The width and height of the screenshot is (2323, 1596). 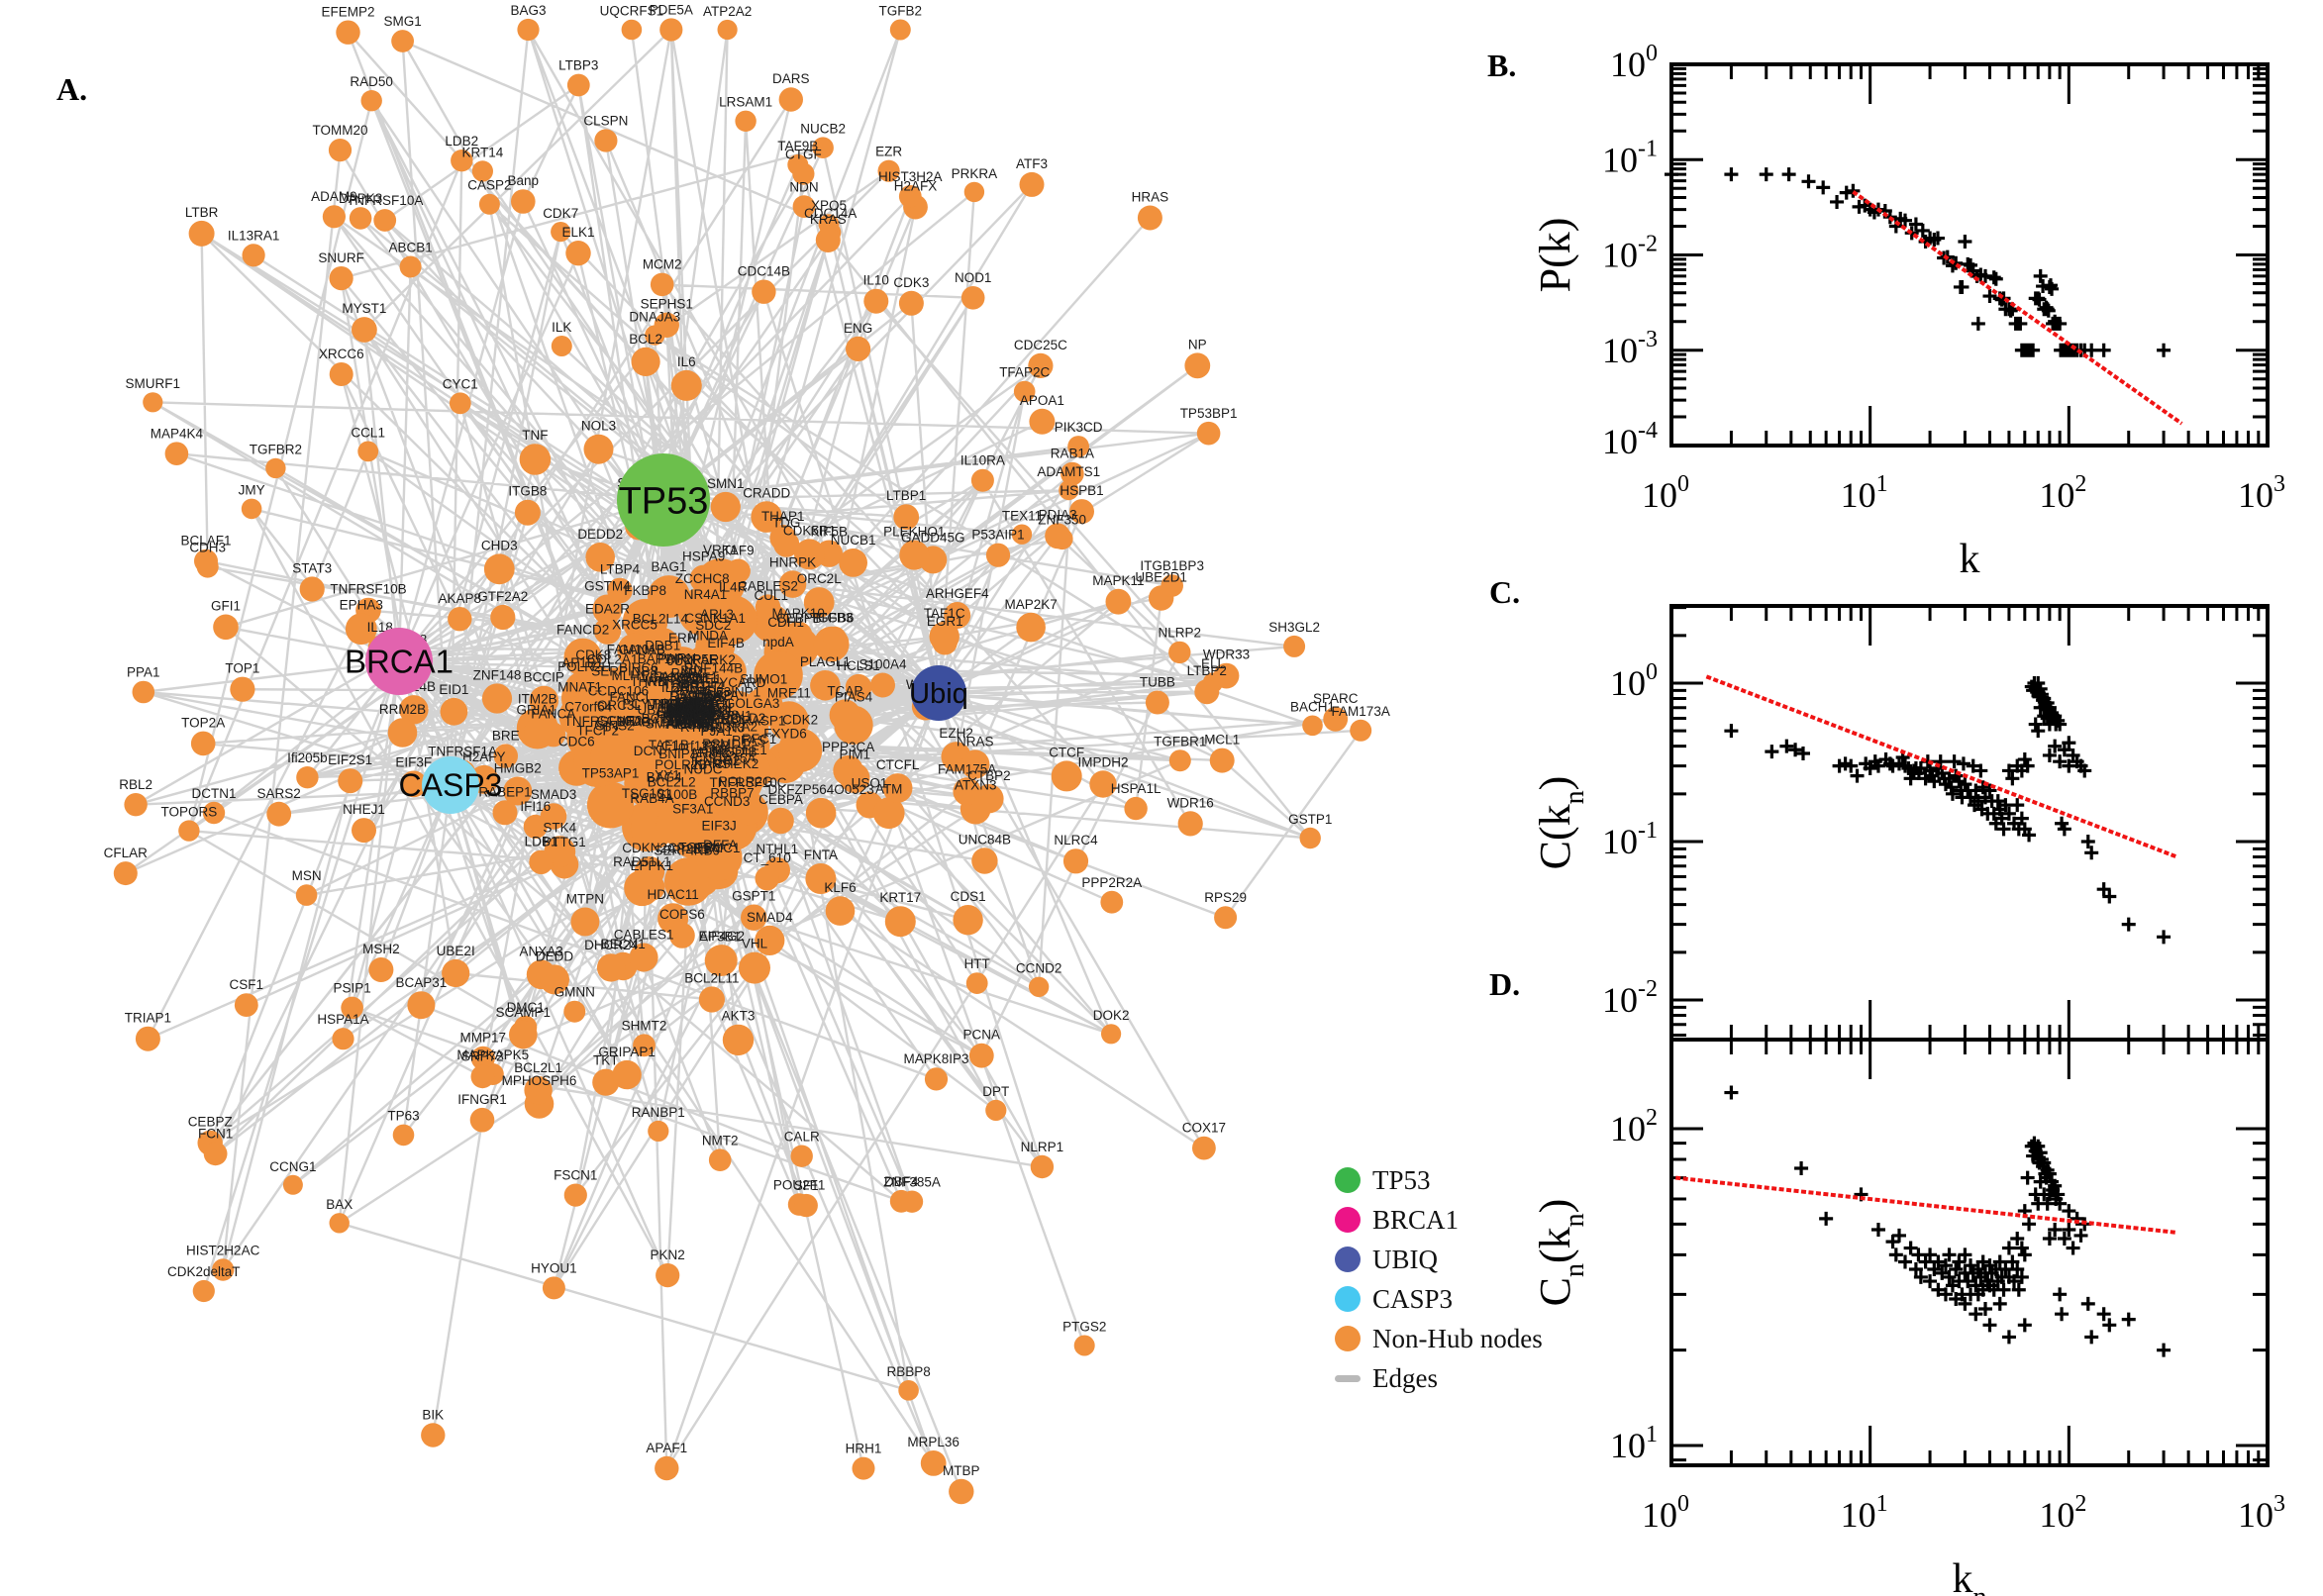 I want to click on node-label: npdA, so click(x=778, y=642).